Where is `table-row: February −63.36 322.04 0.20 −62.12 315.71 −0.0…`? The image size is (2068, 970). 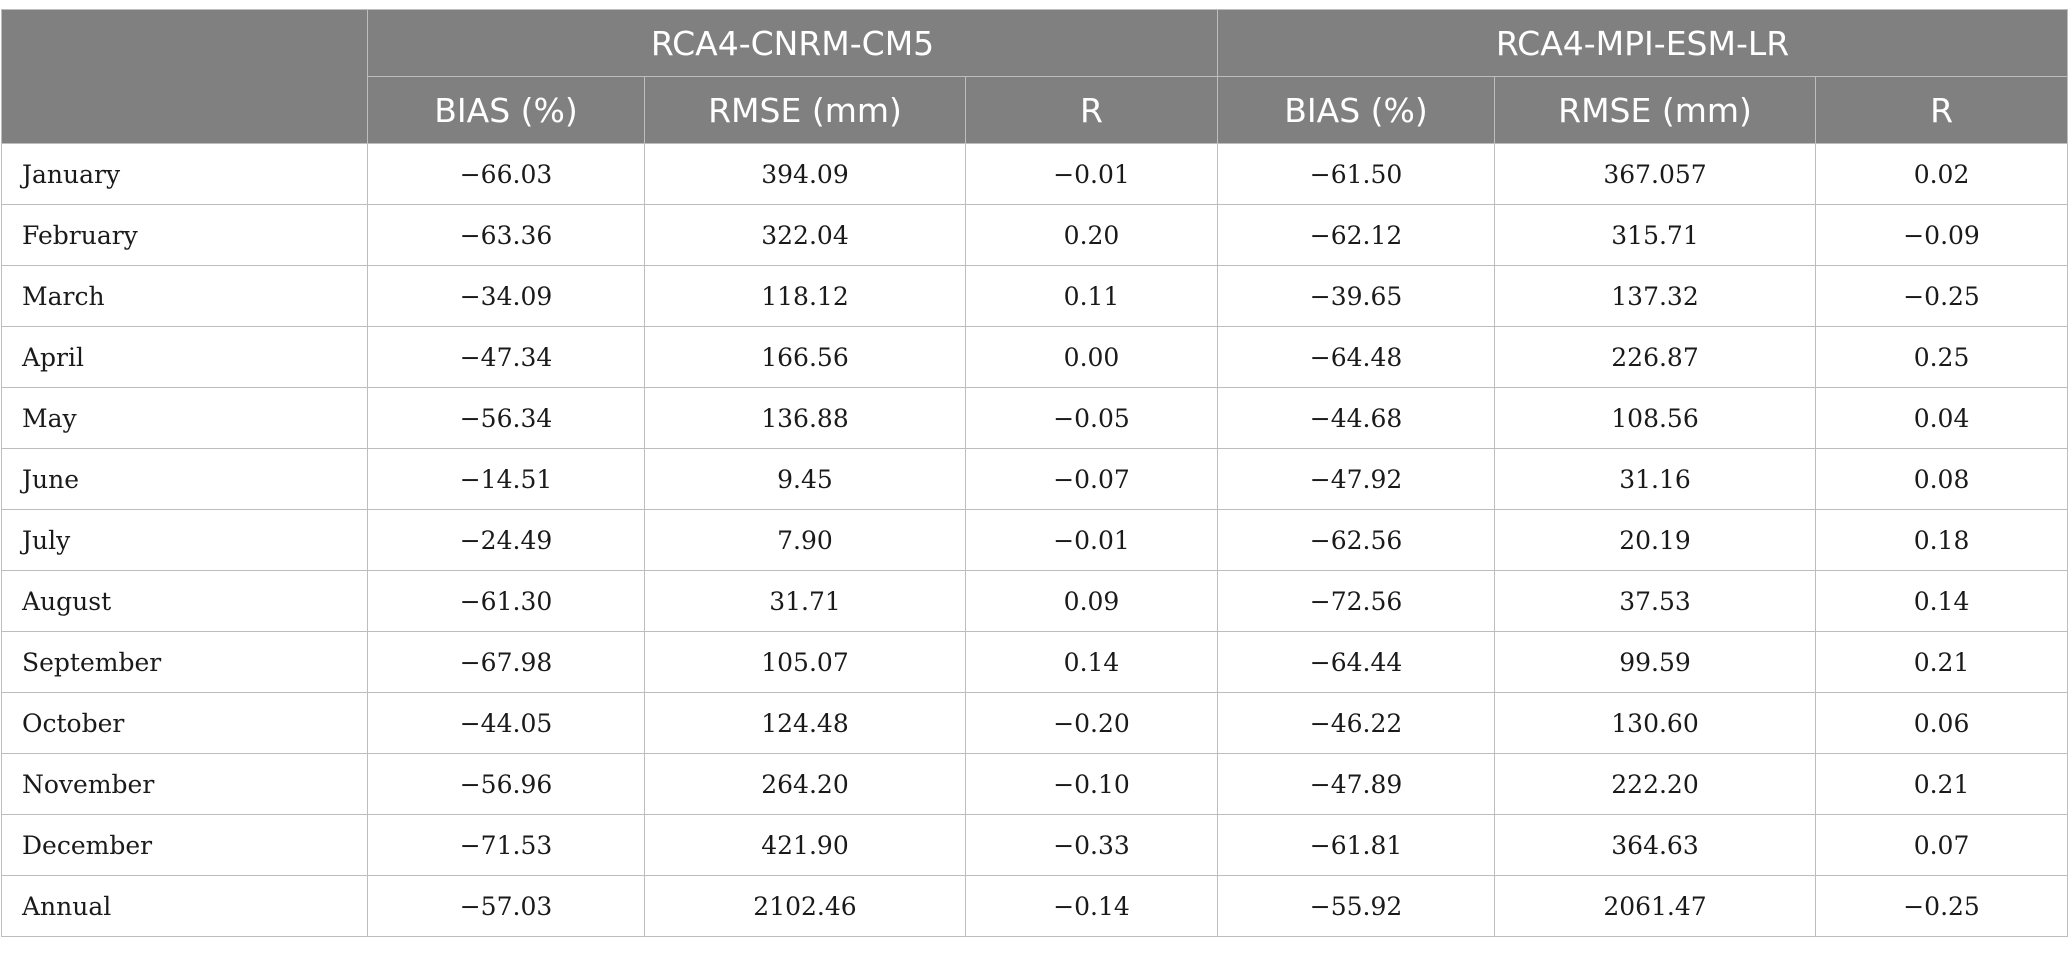
table-row: February −63.36 322.04 0.20 −62.12 315.71 −0.0… is located at coordinates (1034, 235).